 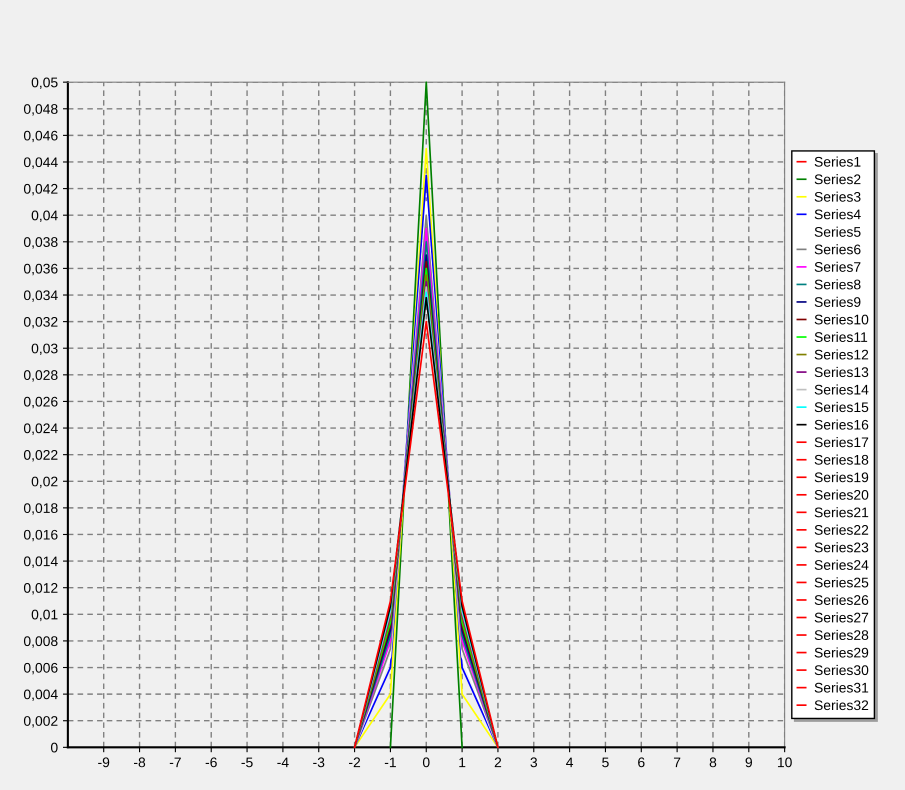 What do you see at coordinates (41, 163) in the screenshot?
I see `y-tick-label: 0,044` at bounding box center [41, 163].